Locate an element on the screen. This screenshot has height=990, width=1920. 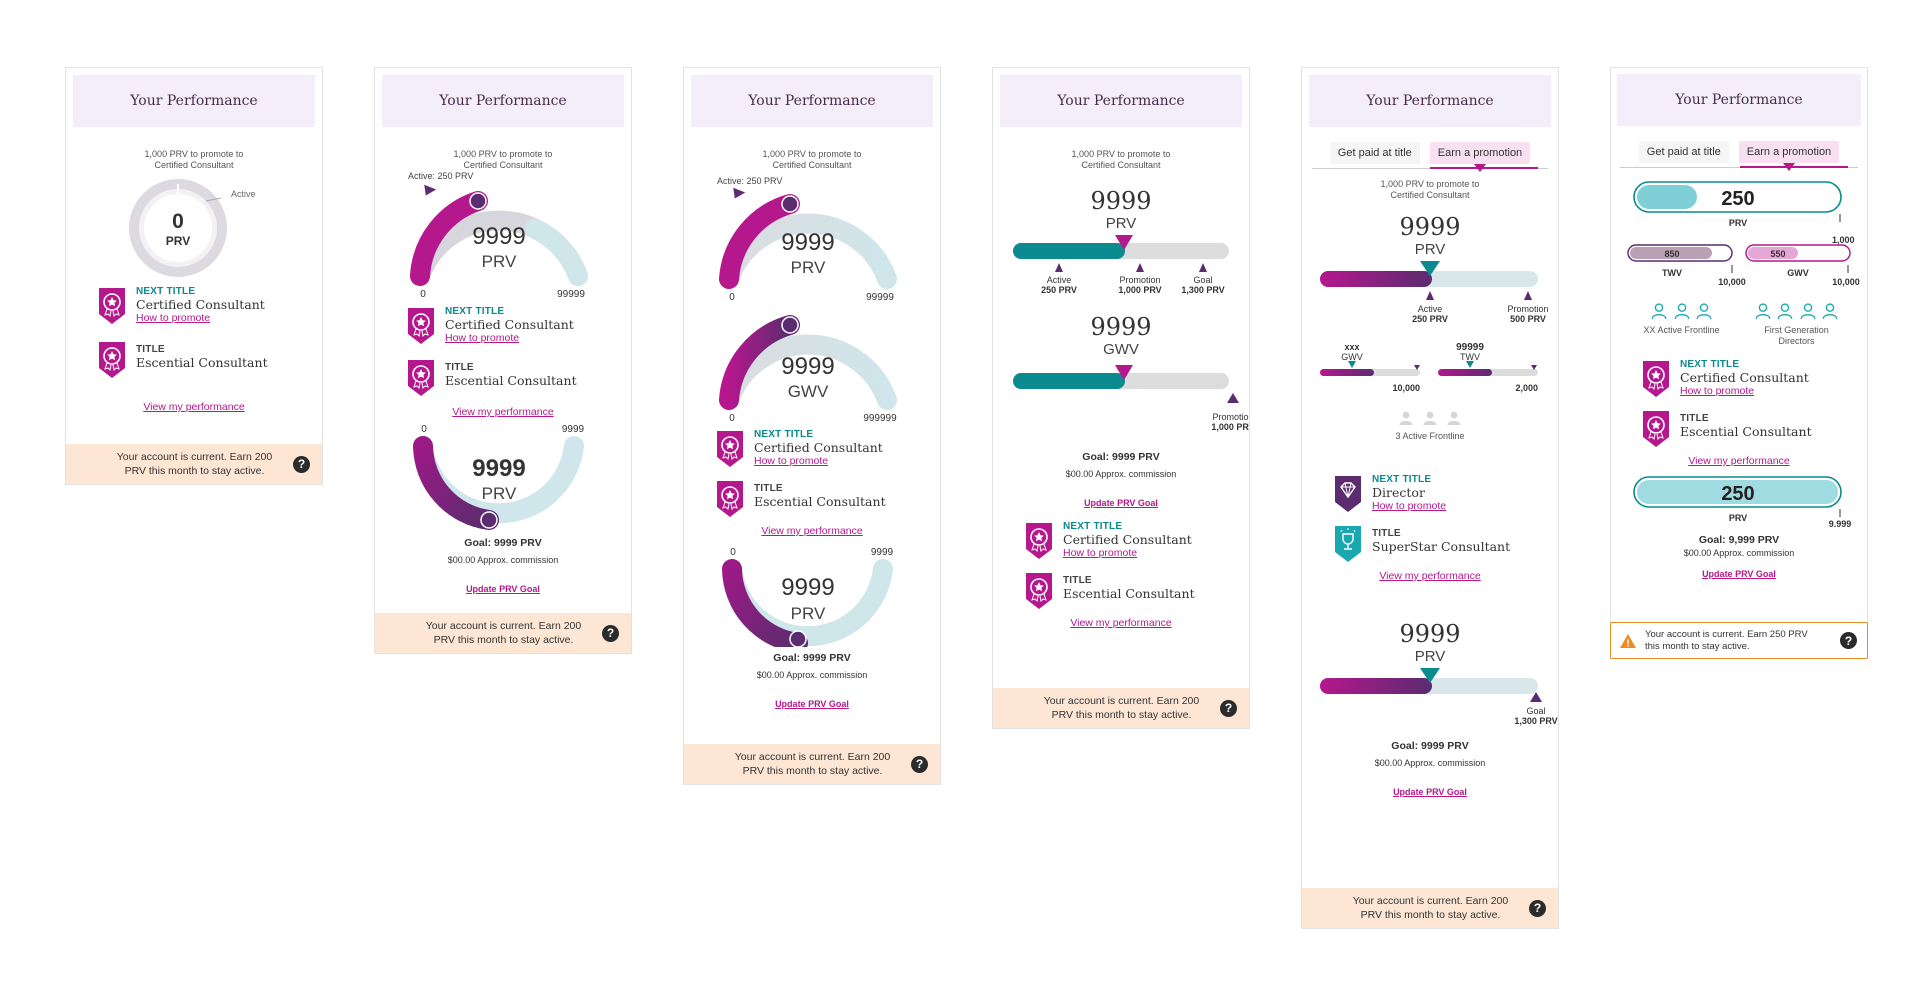
gwv-value: 550 is located at coordinates (1777, 254).